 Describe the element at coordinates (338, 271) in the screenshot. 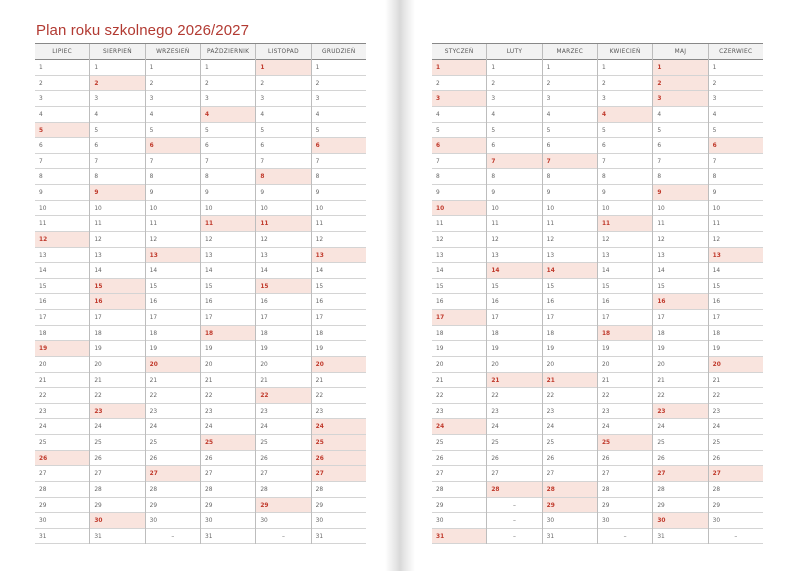

I see `day-cell: 14` at that location.